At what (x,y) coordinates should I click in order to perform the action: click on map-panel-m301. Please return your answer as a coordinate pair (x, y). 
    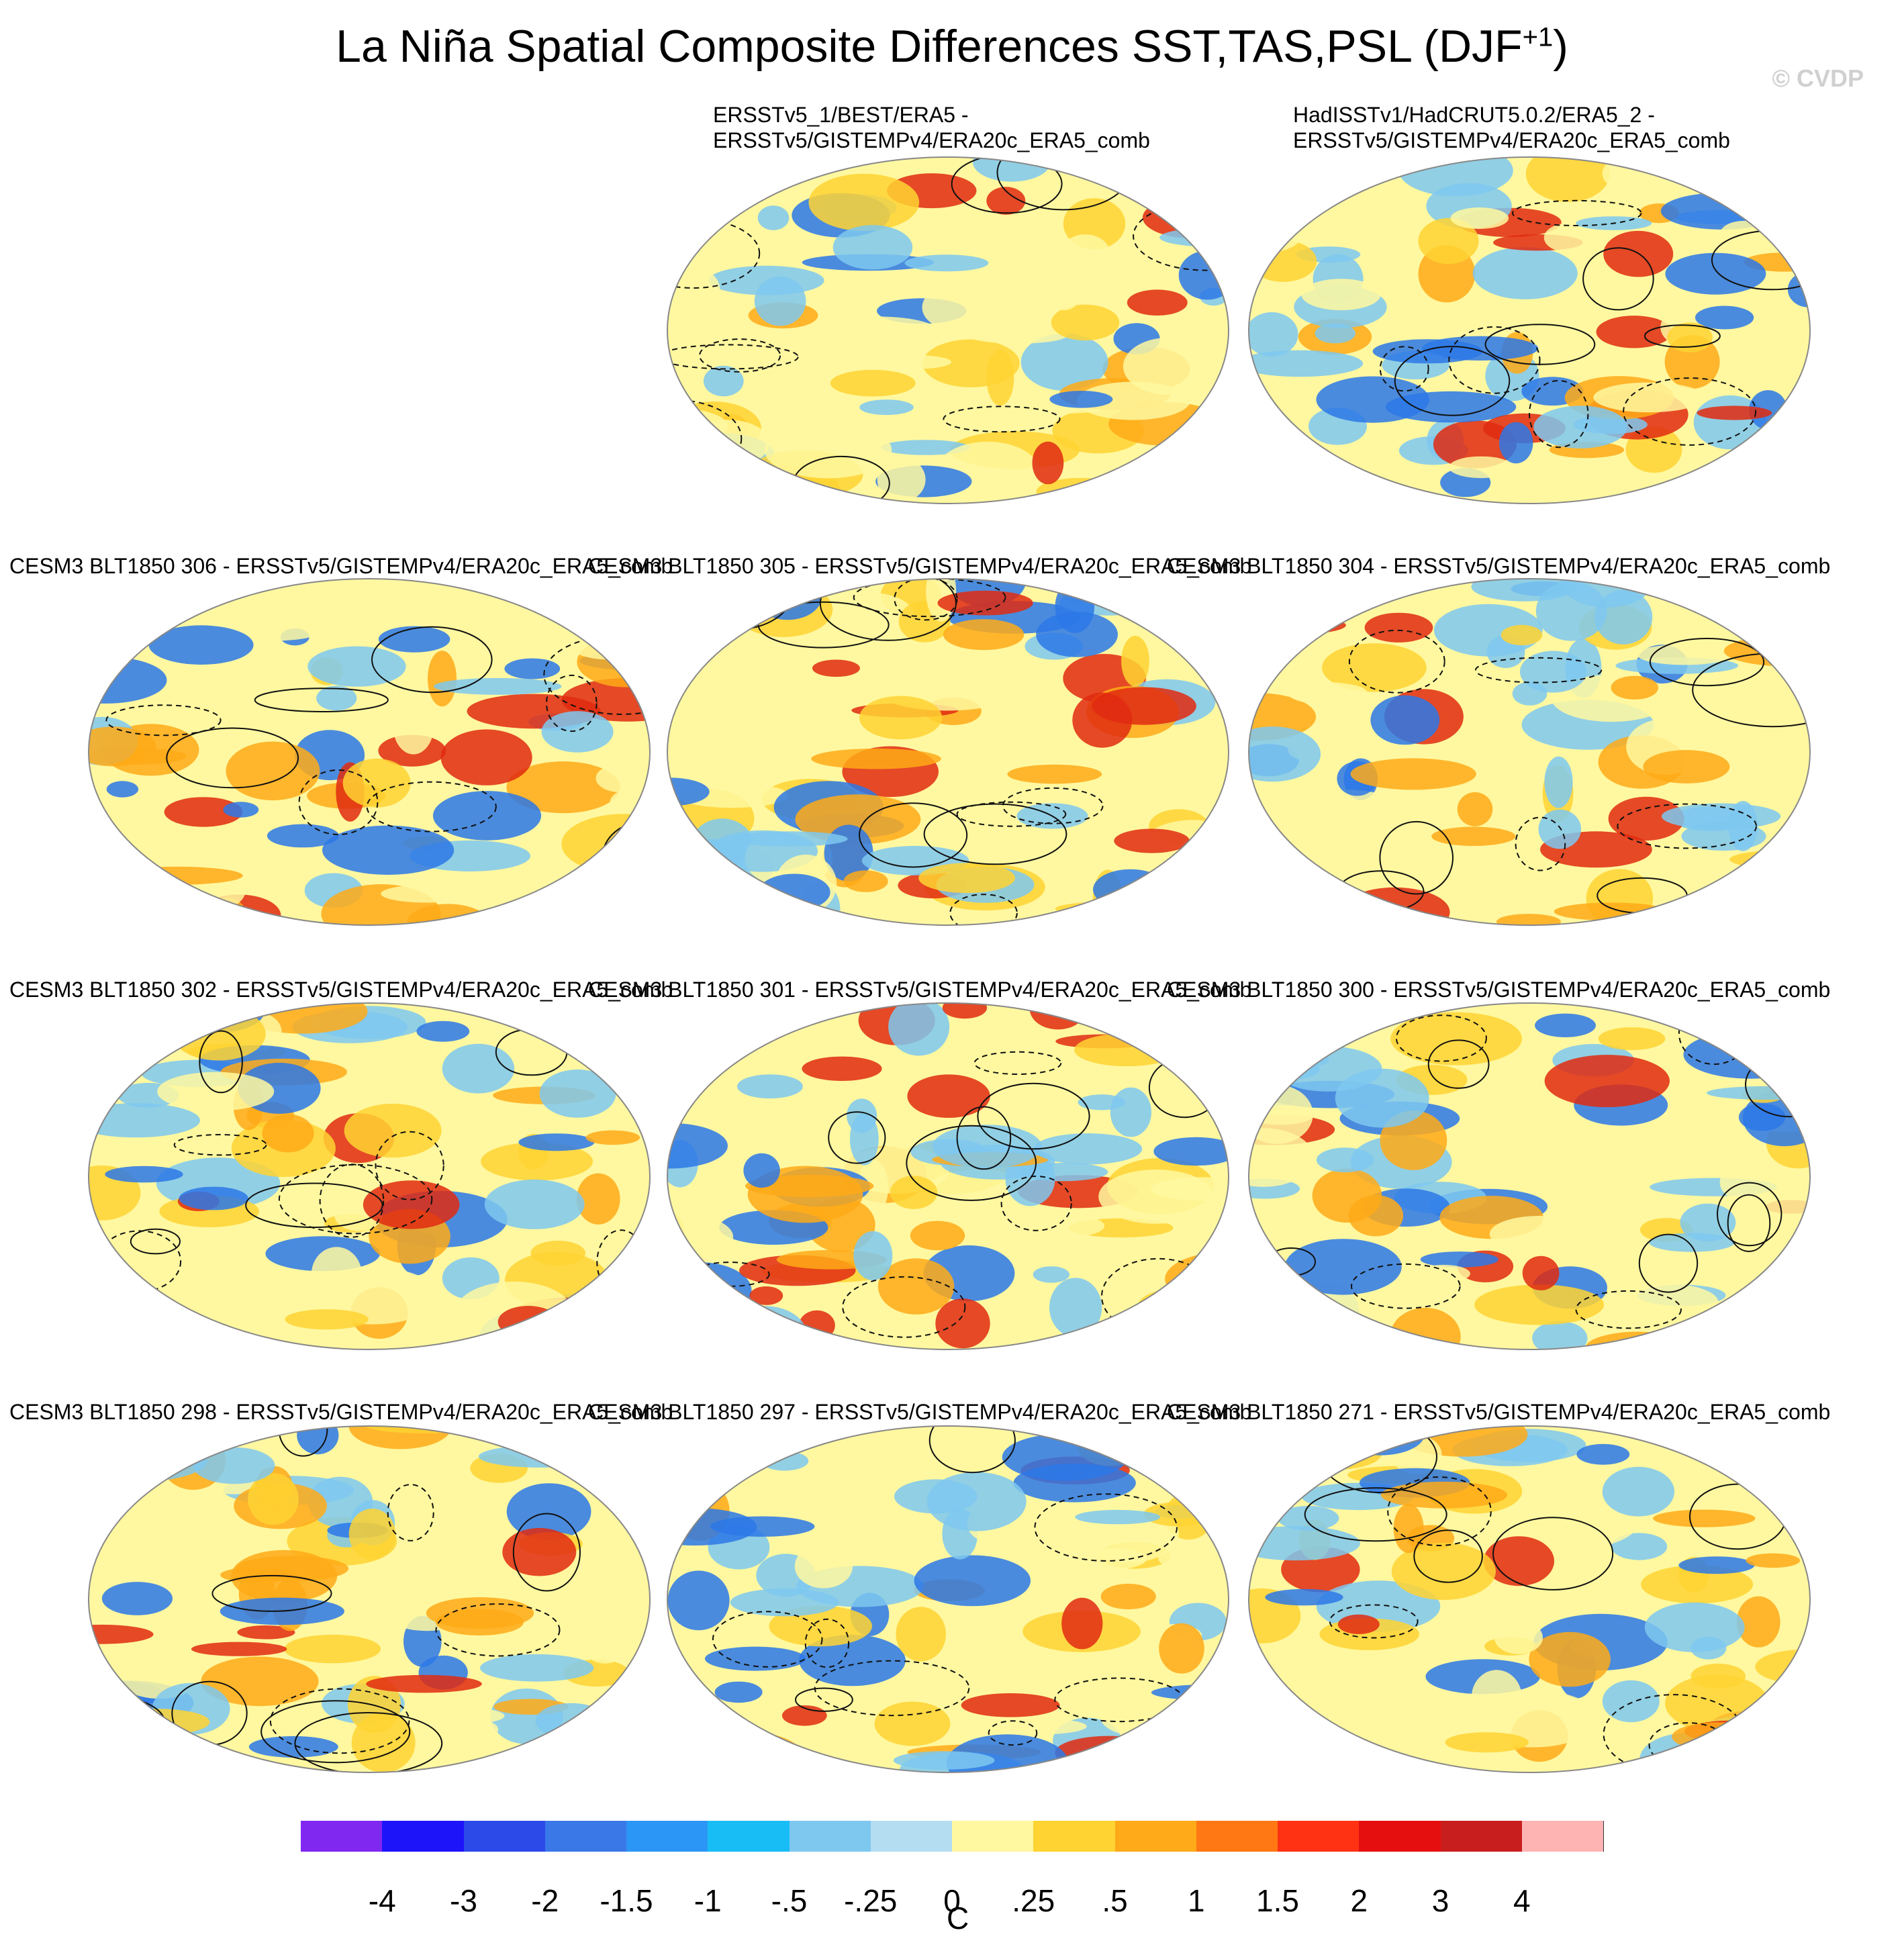
    Looking at the image, I should click on (948, 1176).